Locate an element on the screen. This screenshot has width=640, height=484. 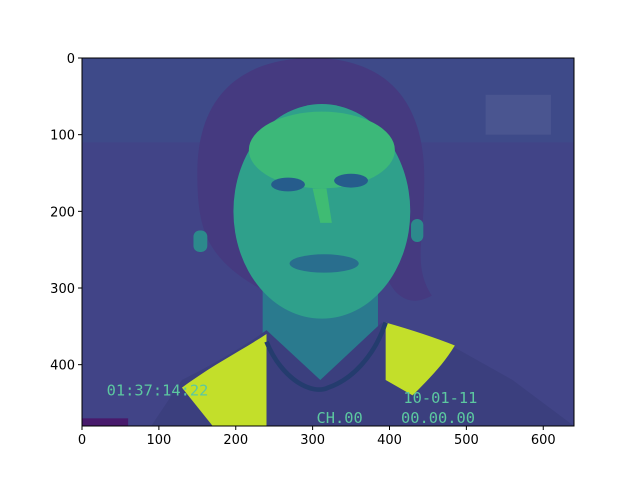
mouth is located at coordinates (324, 263).